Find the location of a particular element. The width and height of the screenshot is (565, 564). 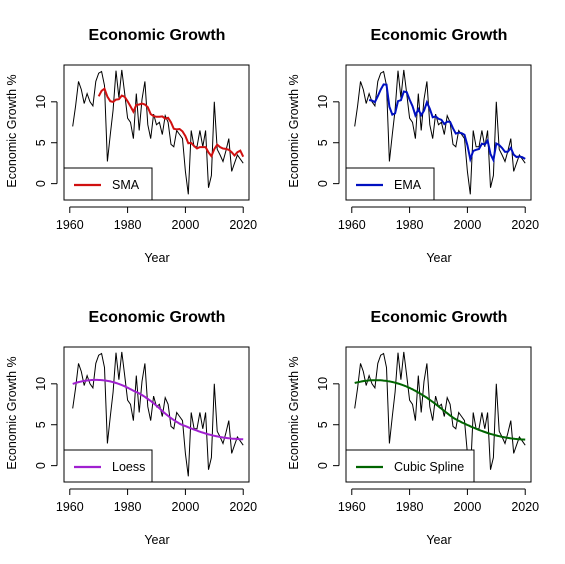

series-line-sma is located at coordinates (171, 123).